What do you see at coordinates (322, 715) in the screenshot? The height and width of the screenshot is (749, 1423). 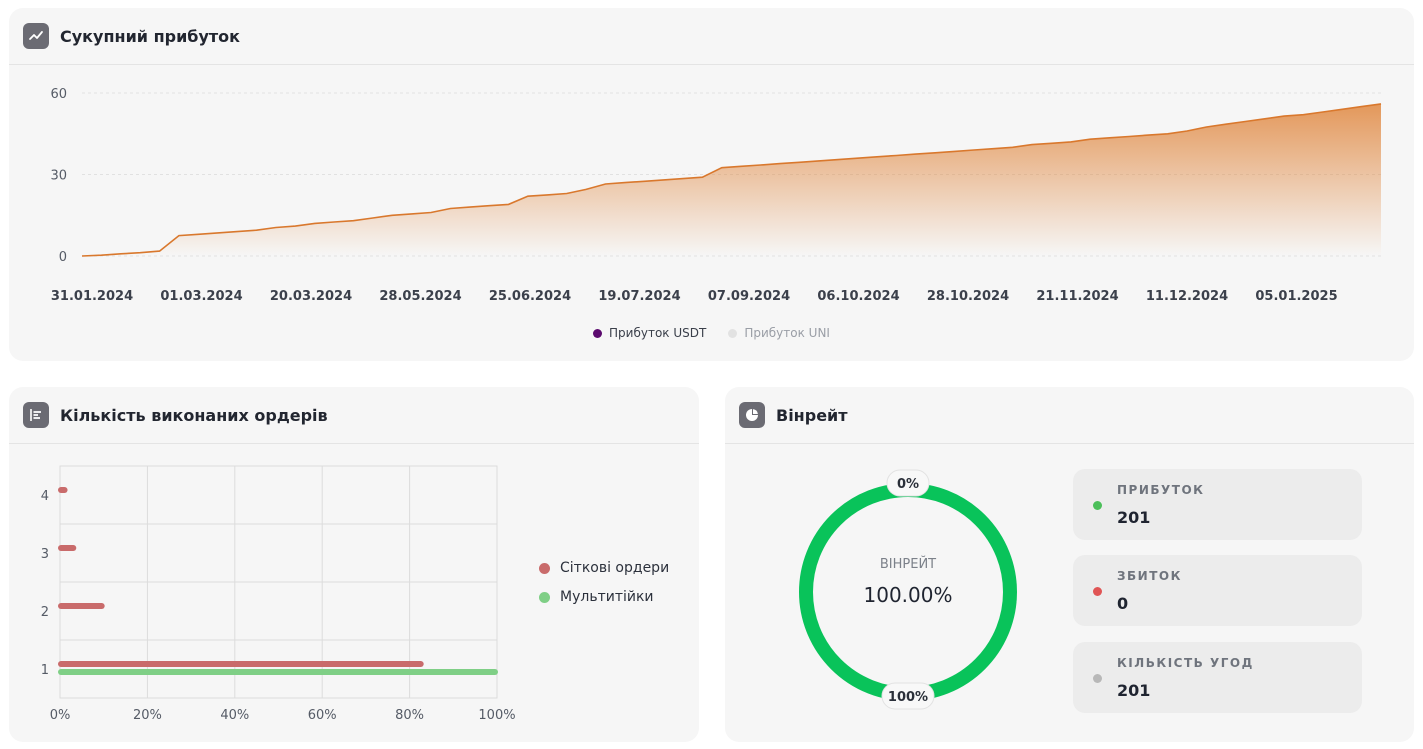 I see `x-tick-label: 60%` at bounding box center [322, 715].